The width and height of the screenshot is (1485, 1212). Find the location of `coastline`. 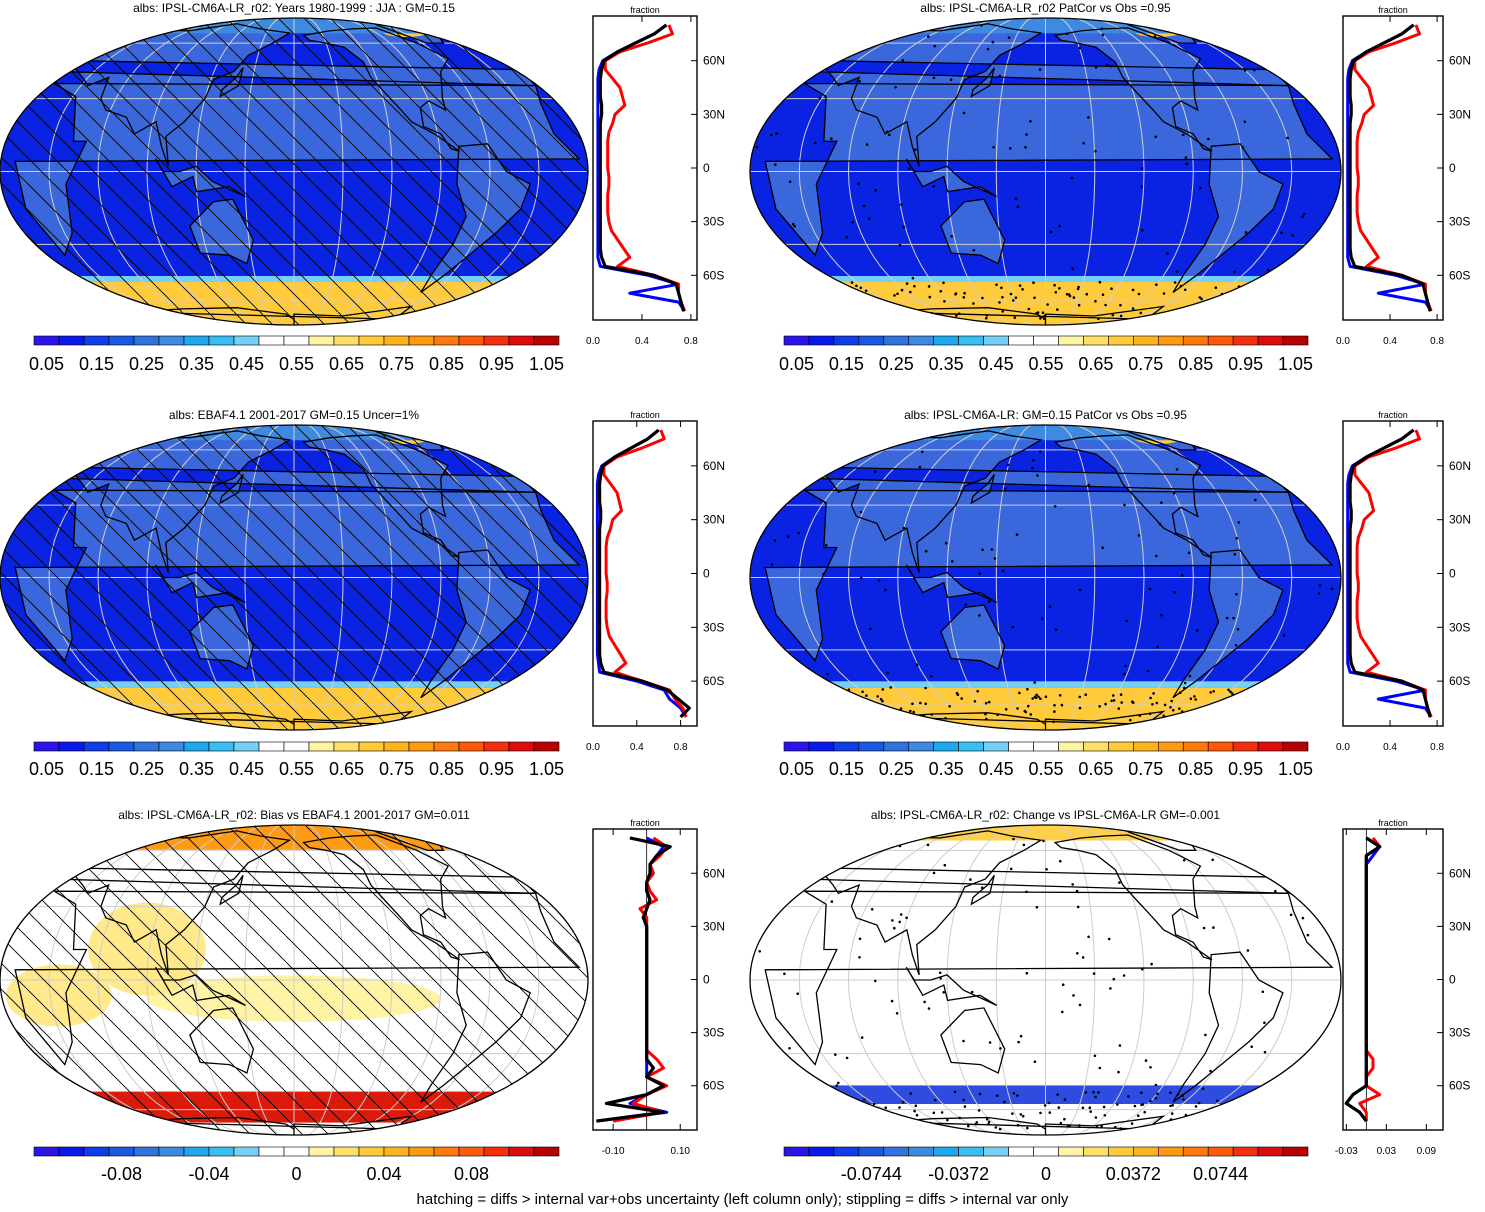

coastline is located at coordinates (973, 637).